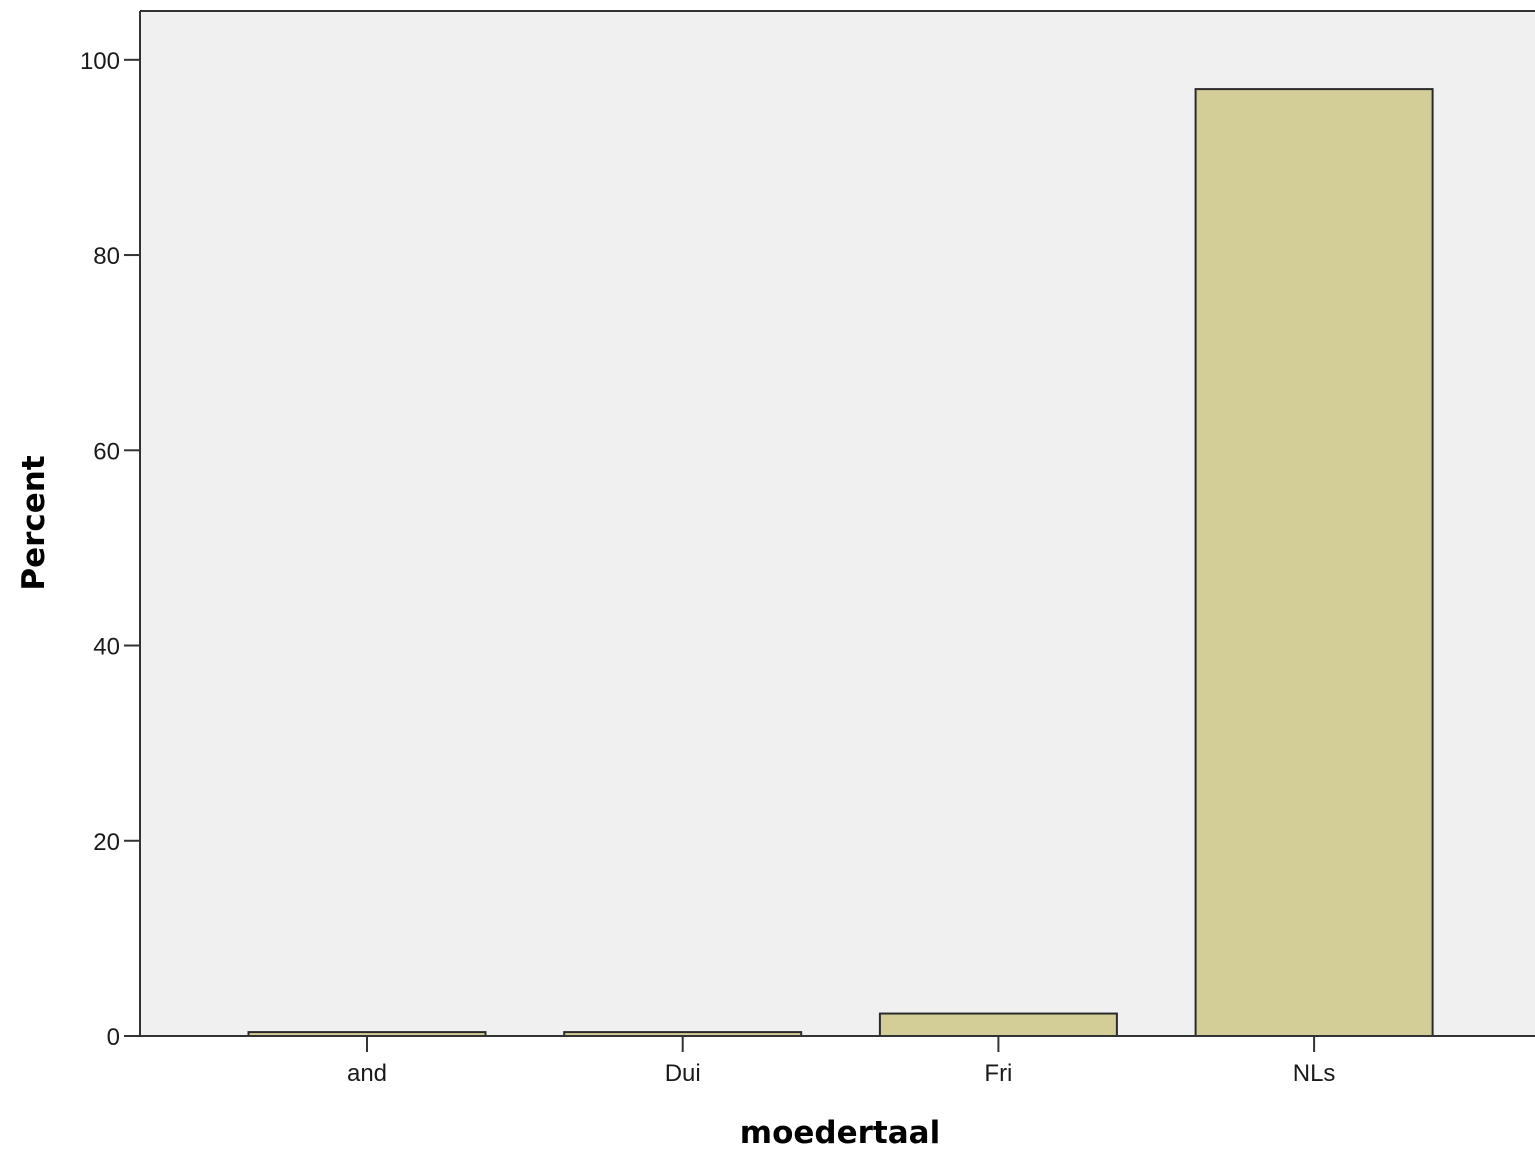 Image resolution: width=1535 pixels, height=1153 pixels. Describe the element at coordinates (106, 451) in the screenshot. I see `y-tick-label: 60` at that location.